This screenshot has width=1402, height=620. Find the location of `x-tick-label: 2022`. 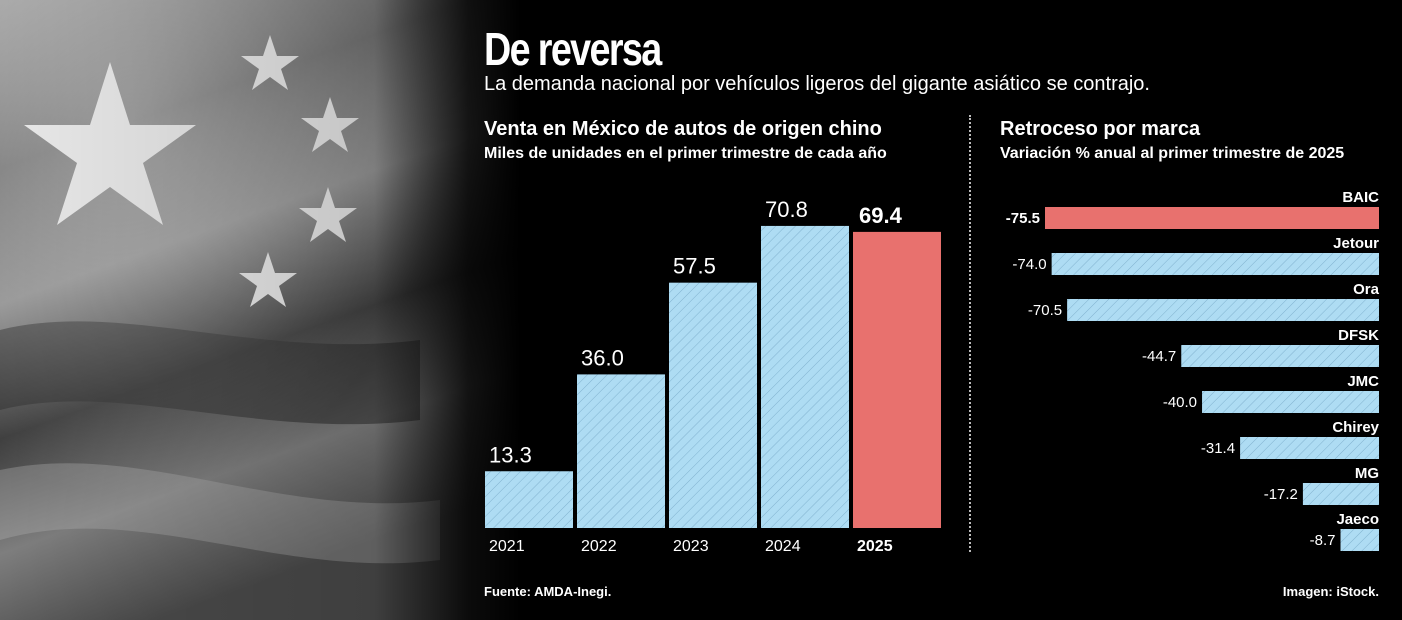

x-tick-label: 2022 is located at coordinates (599, 546).